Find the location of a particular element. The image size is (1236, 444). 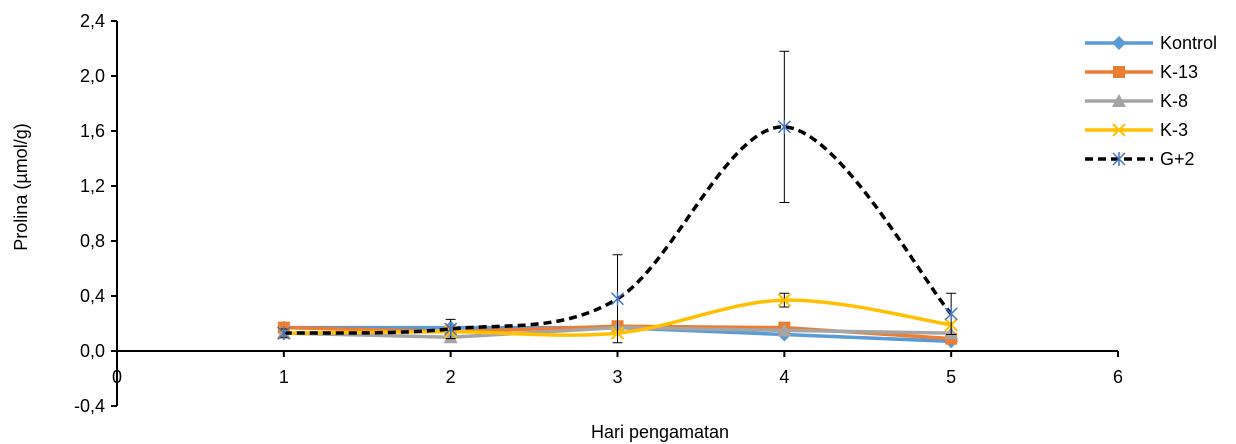

legend-item-kontrol: Kontrol is located at coordinates (1151, 43).